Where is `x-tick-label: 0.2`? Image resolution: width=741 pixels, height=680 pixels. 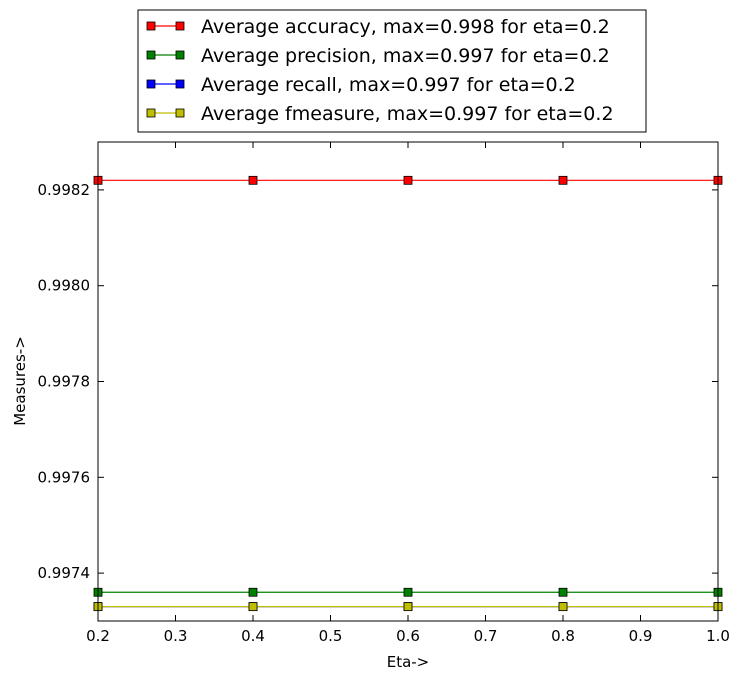 x-tick-label: 0.2 is located at coordinates (98, 636).